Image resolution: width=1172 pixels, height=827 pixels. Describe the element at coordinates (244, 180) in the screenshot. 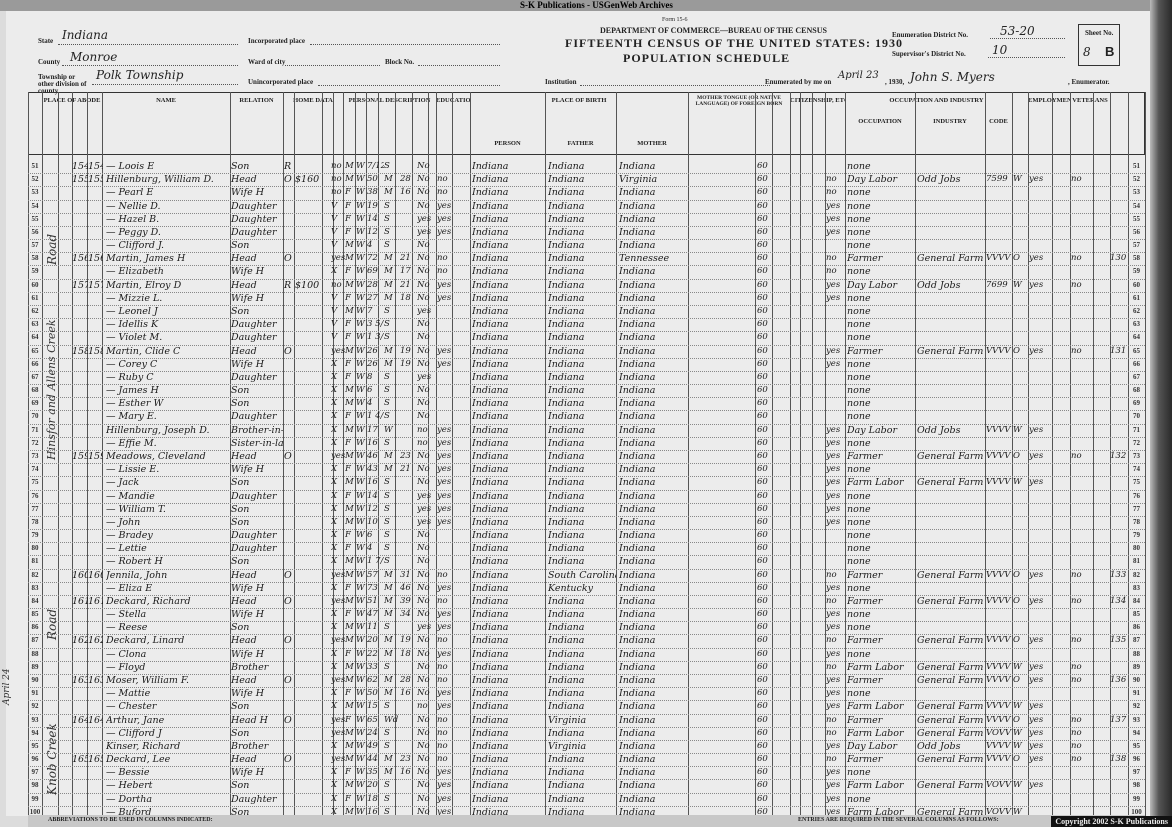

I see `cell-relation: Head` at that location.